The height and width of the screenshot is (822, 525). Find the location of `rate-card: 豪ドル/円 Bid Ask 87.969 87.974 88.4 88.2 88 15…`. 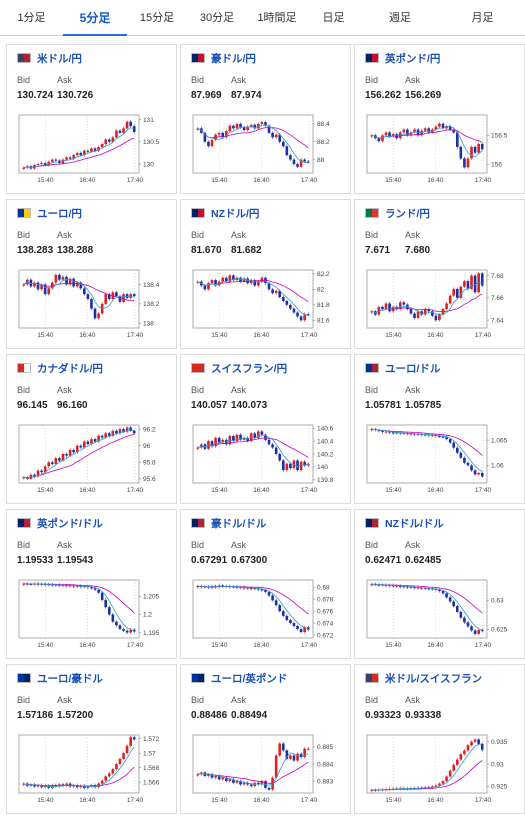

rate-card: 豪ドル/円 Bid Ask 87.969 87.974 88.4 88.2 88 15… is located at coordinates (265, 119).